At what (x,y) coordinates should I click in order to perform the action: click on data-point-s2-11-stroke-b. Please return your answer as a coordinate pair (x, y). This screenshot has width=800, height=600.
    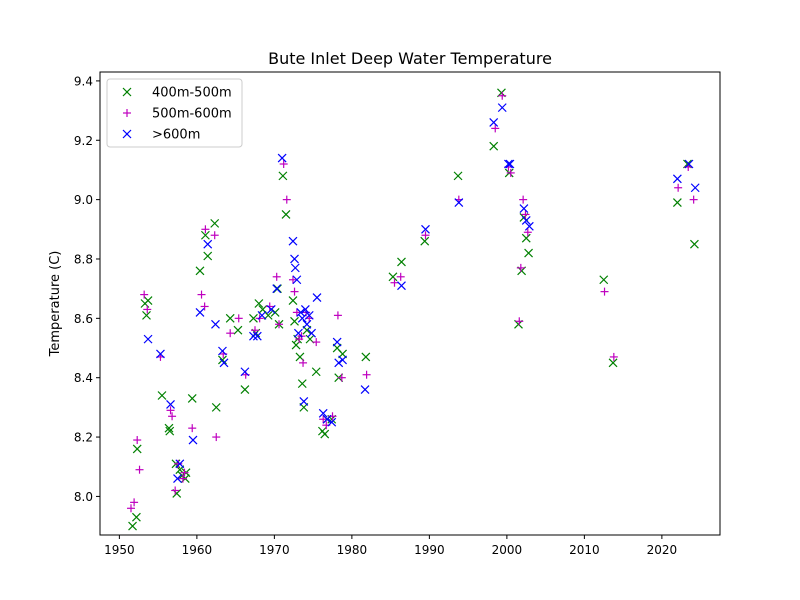
    Looking at the image, I should click on (245, 372).